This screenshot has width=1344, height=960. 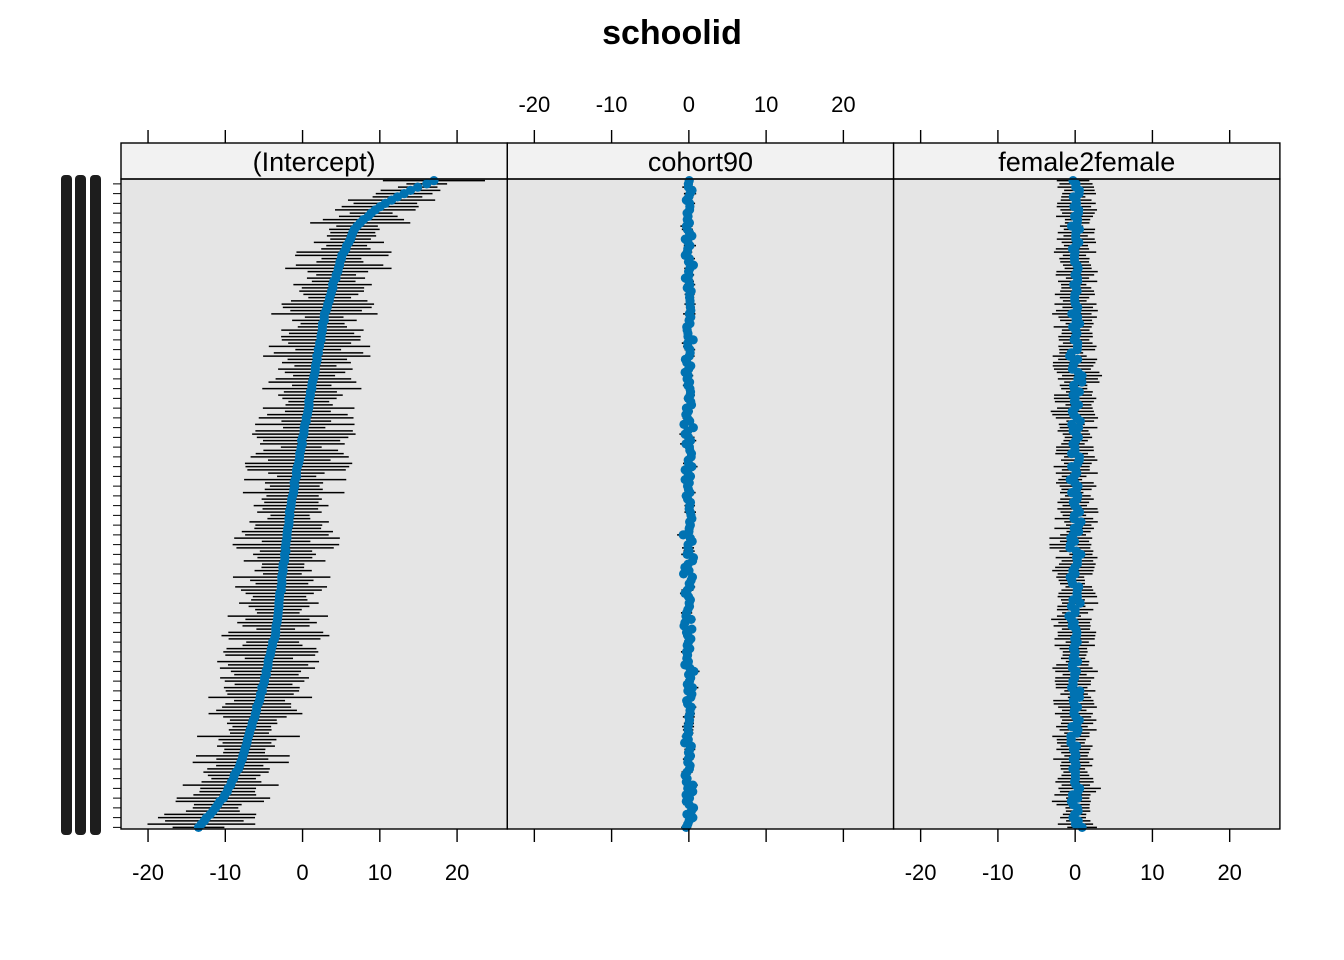 I want to click on strip-label: female2female, so click(x=1086, y=162).